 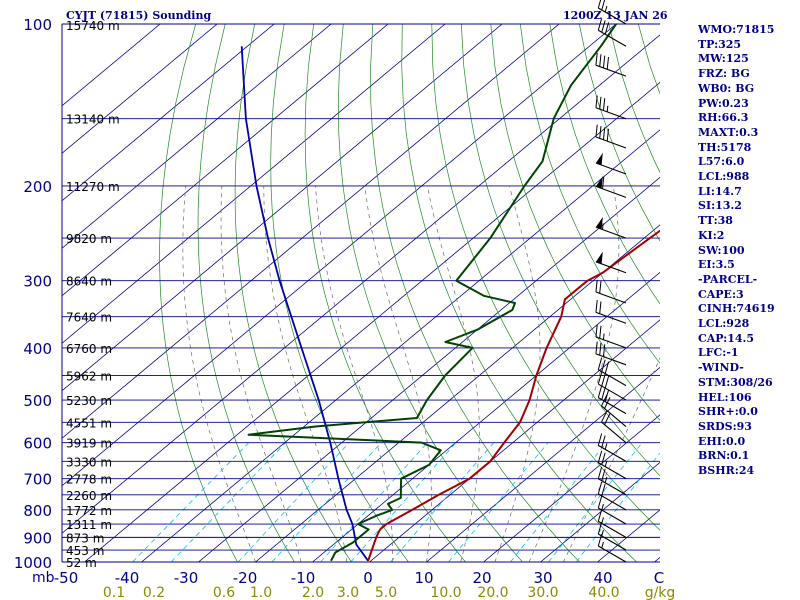 What do you see at coordinates (33, 563) in the screenshot?
I see `pressure-tick-label: 1000` at bounding box center [33, 563].